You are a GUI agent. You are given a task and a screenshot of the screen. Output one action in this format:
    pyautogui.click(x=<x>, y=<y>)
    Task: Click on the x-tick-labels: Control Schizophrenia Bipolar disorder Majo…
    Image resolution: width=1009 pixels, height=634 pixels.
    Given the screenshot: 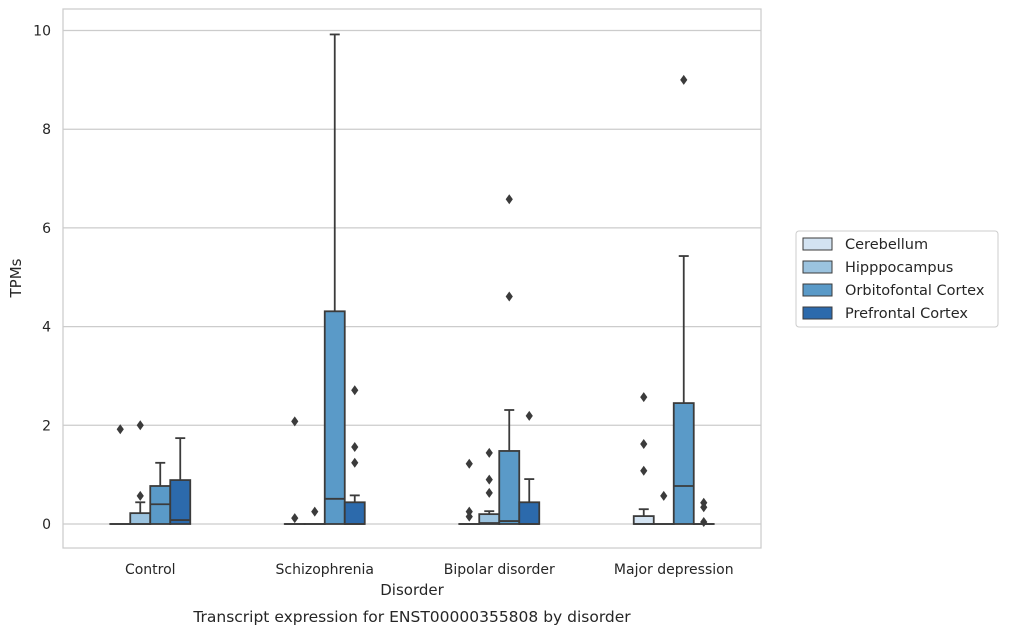 What is the action you would take?
    pyautogui.click(x=429, y=570)
    